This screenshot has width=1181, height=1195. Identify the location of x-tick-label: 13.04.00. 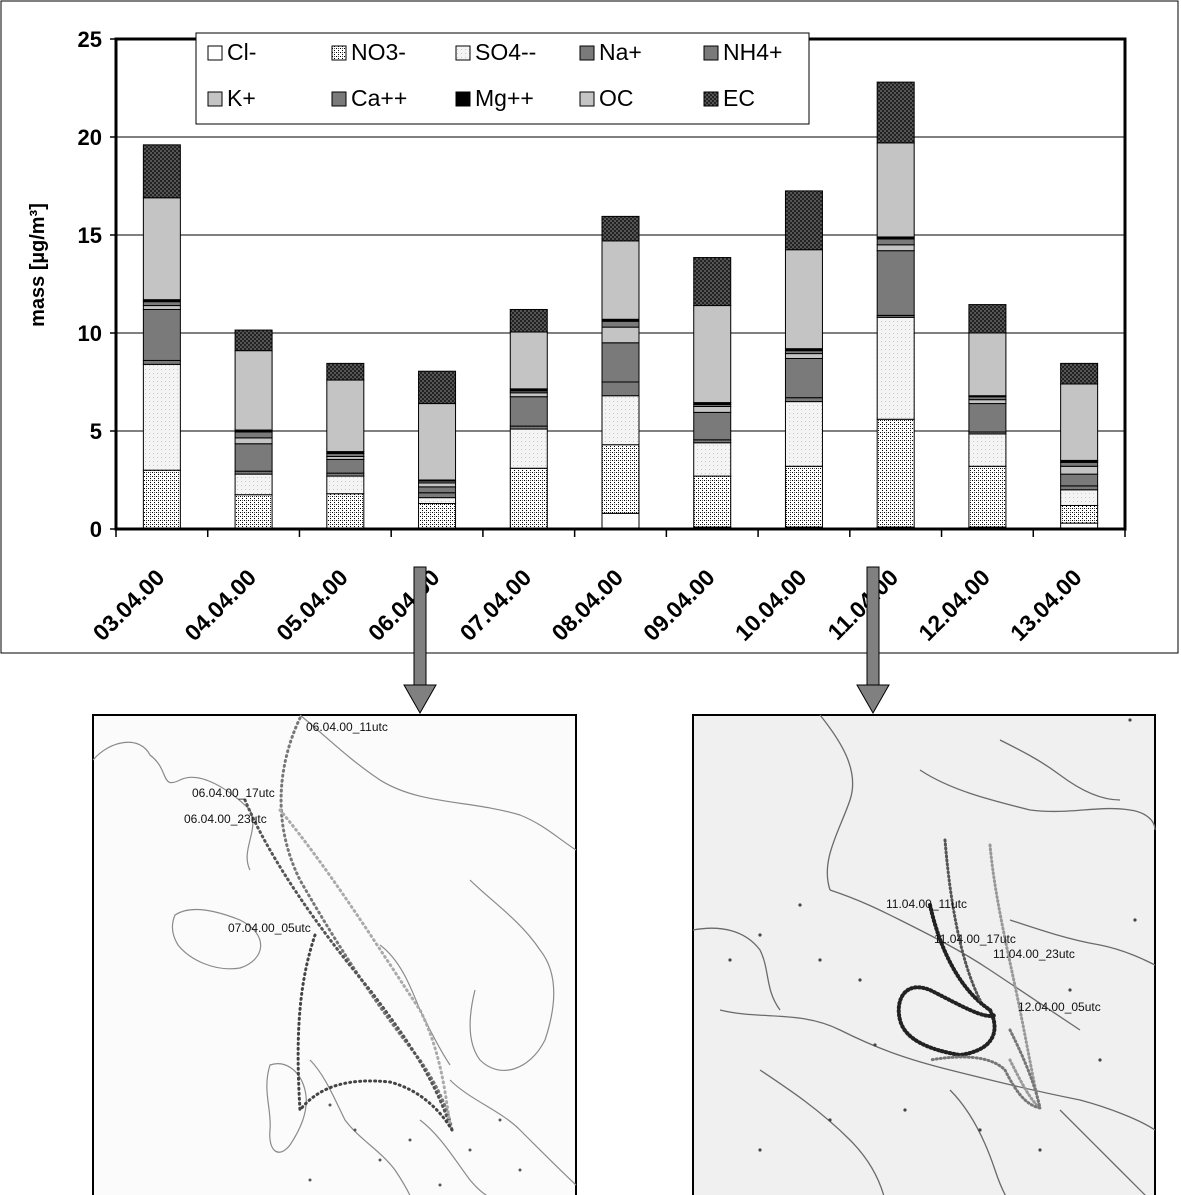
(1046, 605).